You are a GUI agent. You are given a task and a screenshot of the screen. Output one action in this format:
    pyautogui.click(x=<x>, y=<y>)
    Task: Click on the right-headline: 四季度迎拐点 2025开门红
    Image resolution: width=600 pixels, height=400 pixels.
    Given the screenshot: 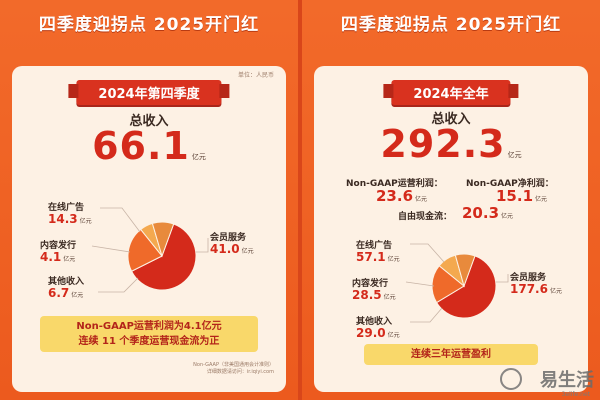 What is the action you would take?
    pyautogui.click(x=451, y=25)
    